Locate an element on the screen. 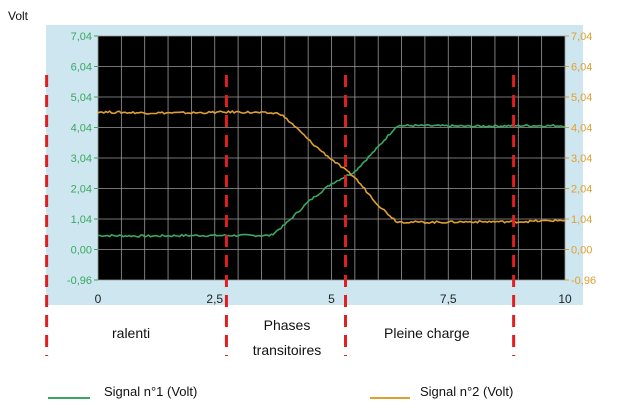  left-tick-label: 7,04 is located at coordinates (81, 37).